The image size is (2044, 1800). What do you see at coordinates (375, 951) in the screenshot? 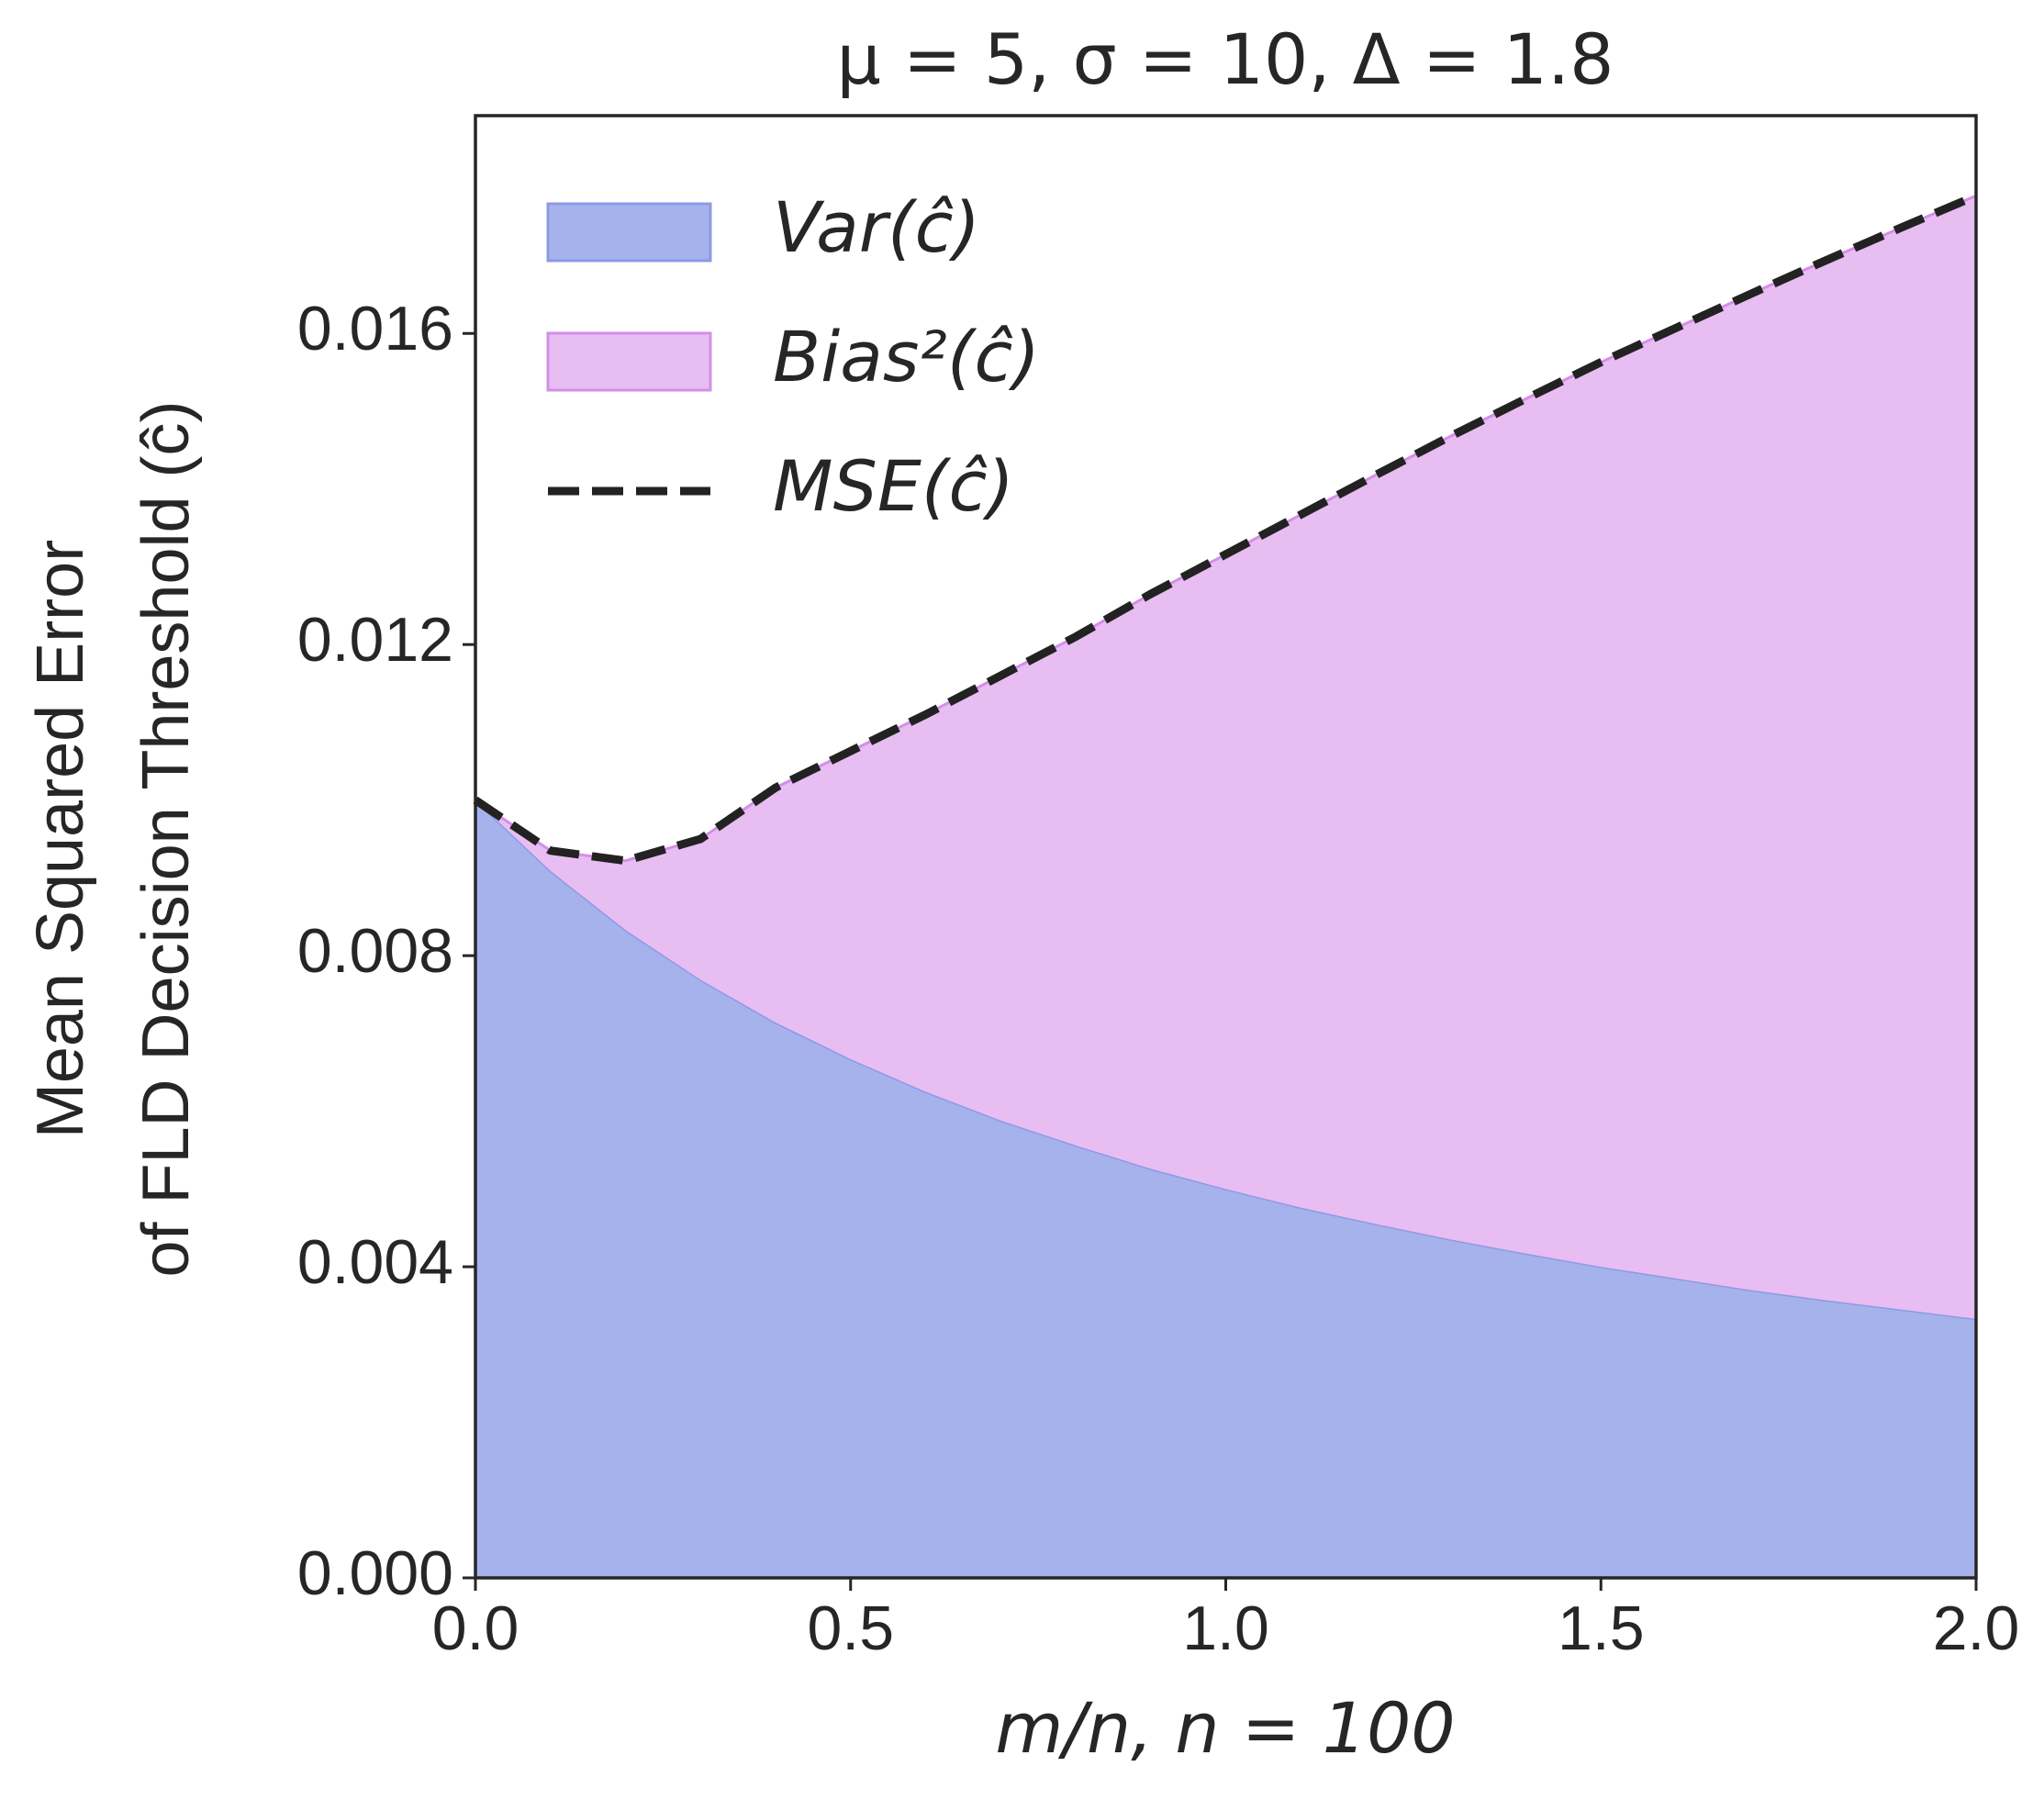
I see `y-tick-label: 0.008` at bounding box center [375, 951].